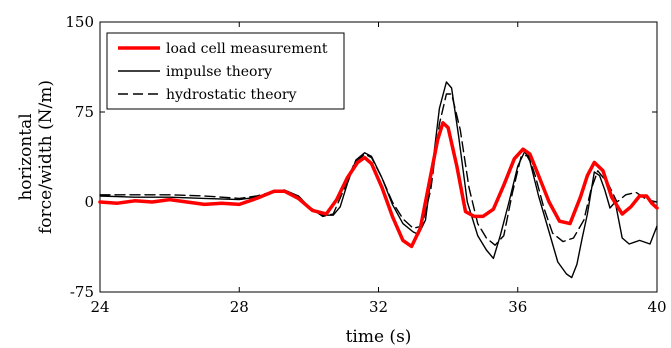 The image size is (671, 348). Describe the element at coordinates (231, 95) in the screenshot. I see `legend-label-hydrostatic: hydrostatic theory` at that location.